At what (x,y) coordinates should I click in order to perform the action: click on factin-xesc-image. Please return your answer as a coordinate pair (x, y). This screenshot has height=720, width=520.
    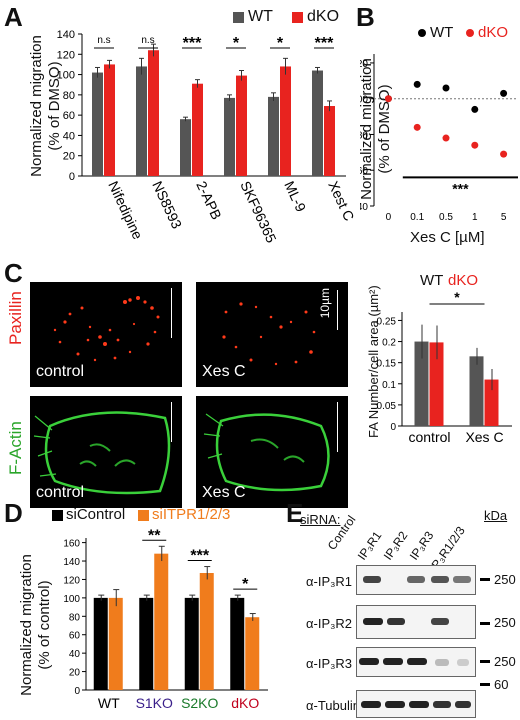
    Looking at the image, I should click on (266, 452).